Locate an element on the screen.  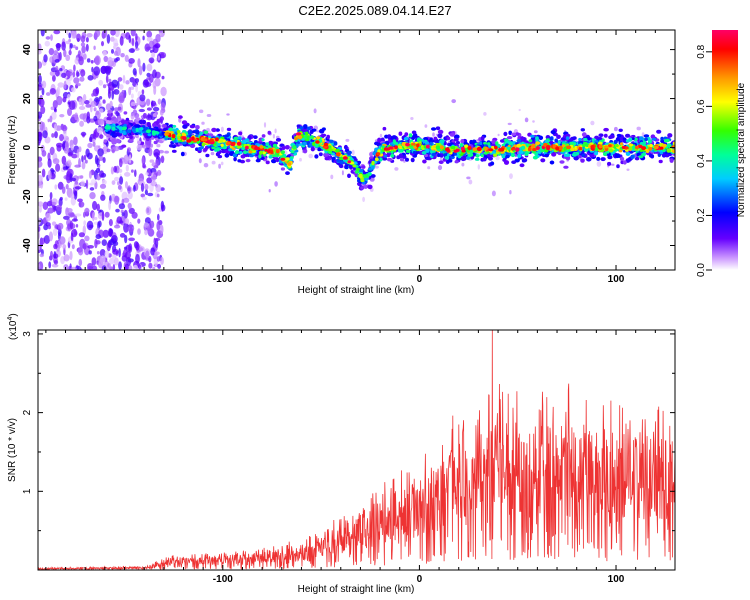
snr-y-tick-label: 2 is located at coordinates (27, 412).